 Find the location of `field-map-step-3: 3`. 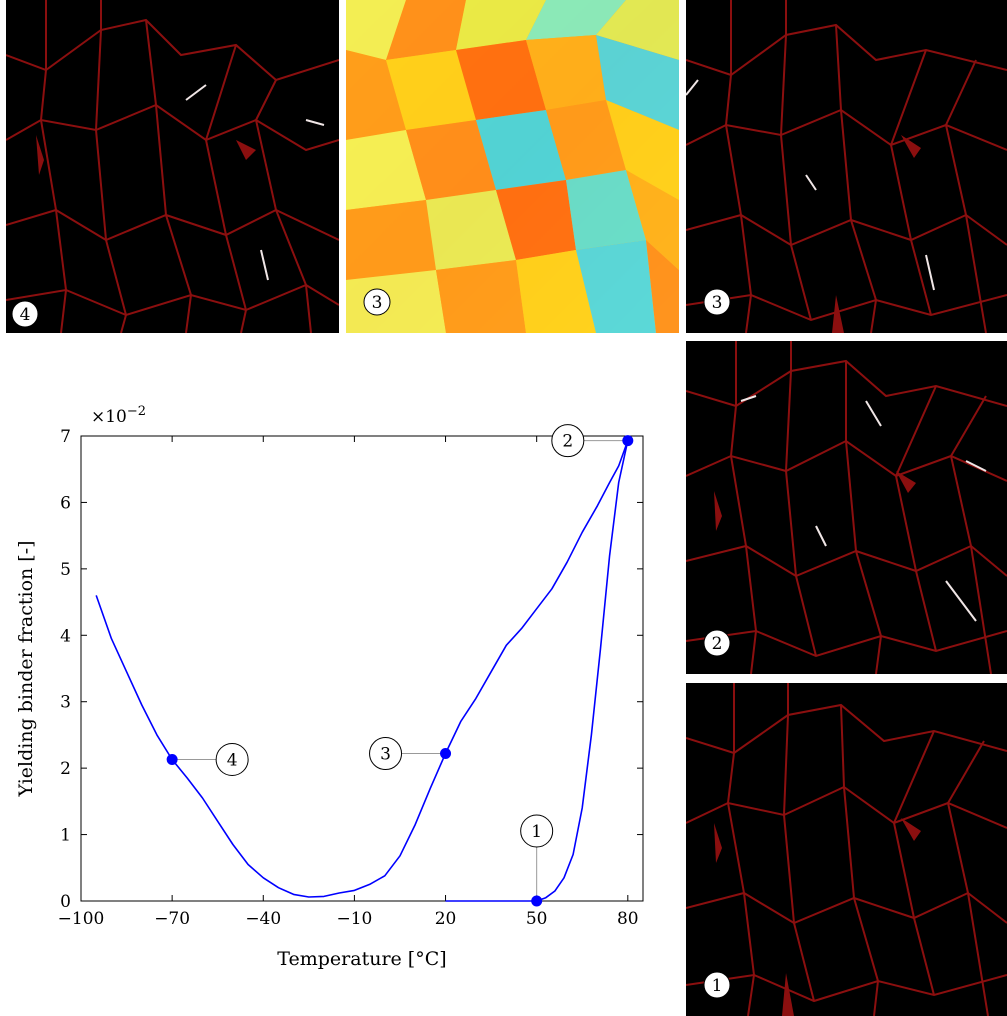

field-map-step-3: 3 is located at coordinates (512, 166).